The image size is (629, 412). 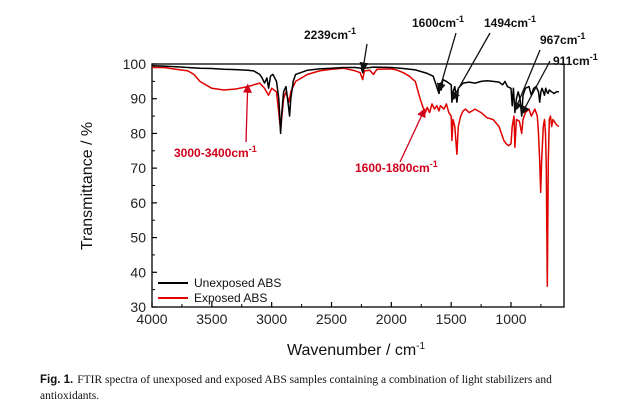 I want to click on y-tick-label: 70, so click(x=138, y=168).